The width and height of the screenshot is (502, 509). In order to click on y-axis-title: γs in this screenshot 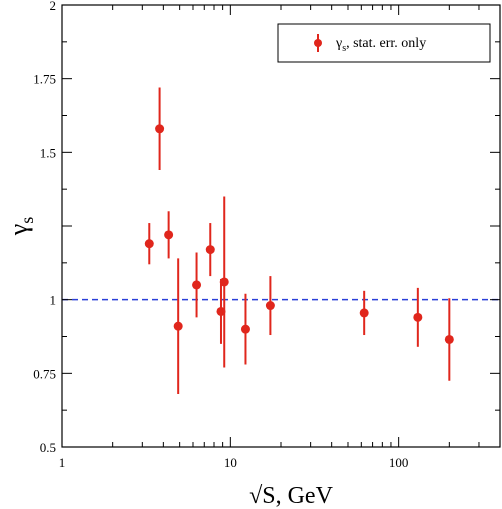, I will do `click(20, 227)`.